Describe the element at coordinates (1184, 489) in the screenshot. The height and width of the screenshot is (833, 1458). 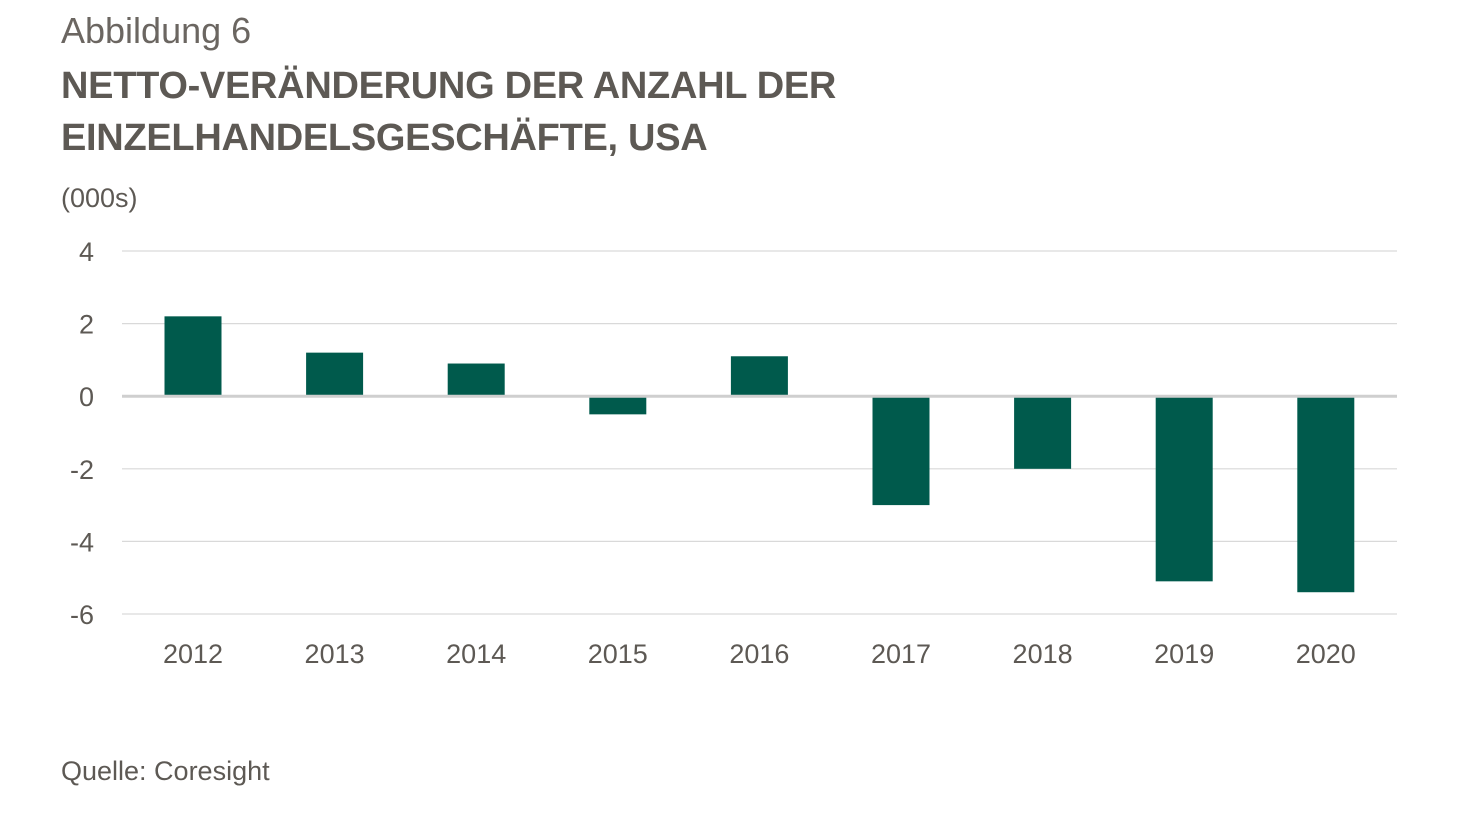
I see `bar-2019` at that location.